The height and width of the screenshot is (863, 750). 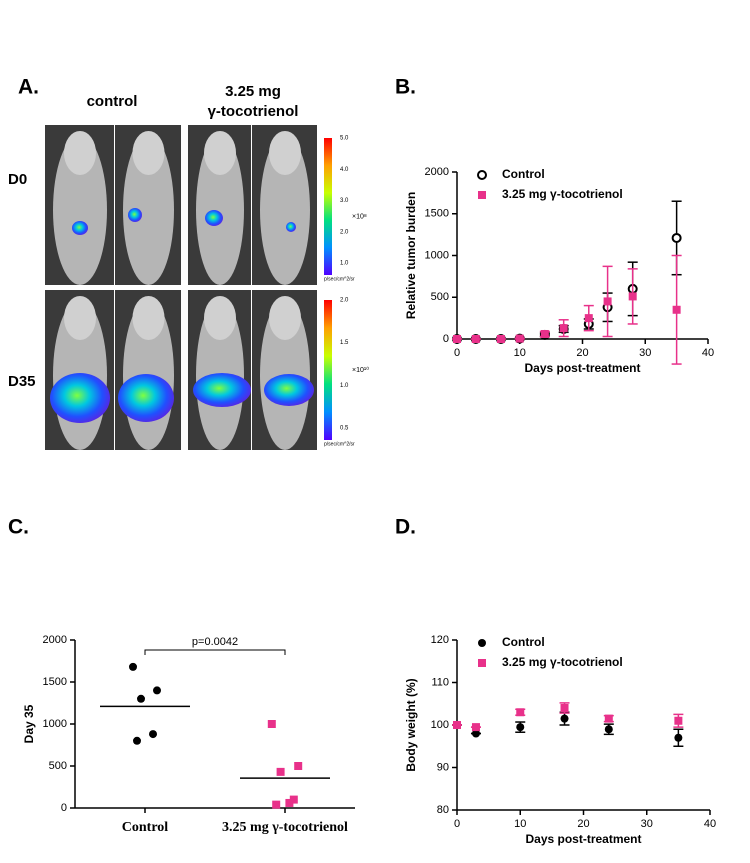 I want to click on row-label: D0, so click(x=17, y=179).